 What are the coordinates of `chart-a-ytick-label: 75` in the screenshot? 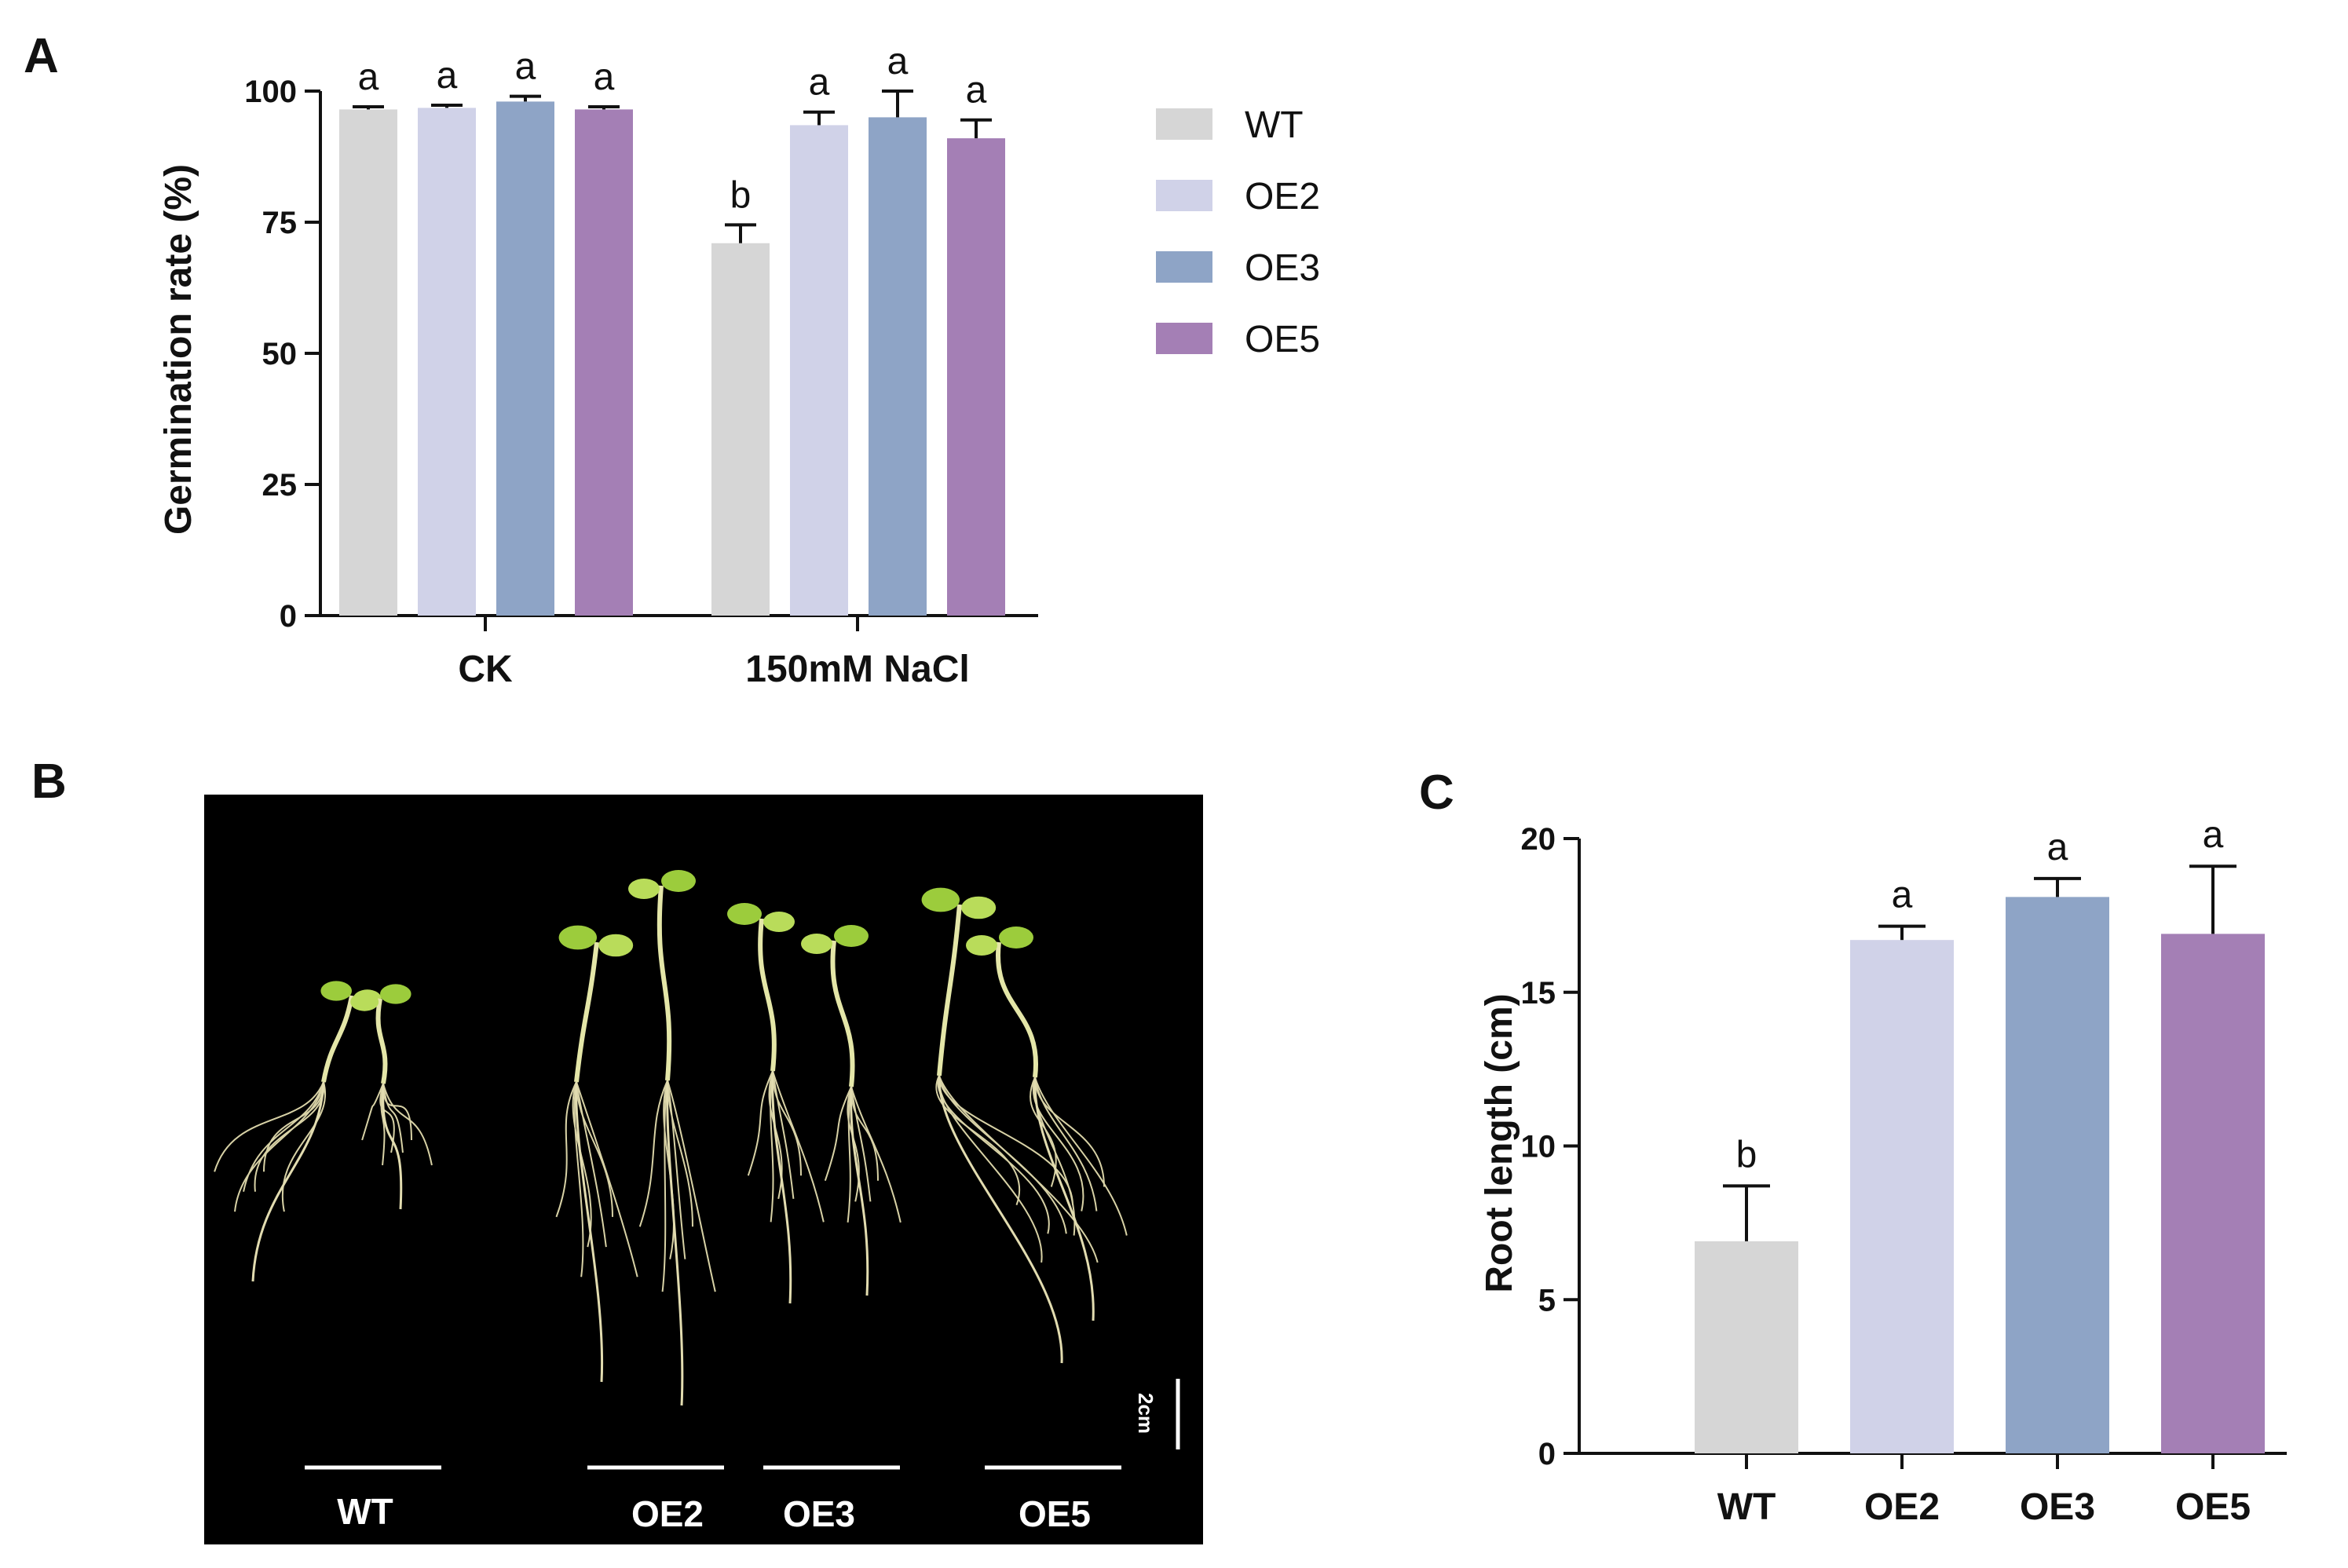 It's located at (280, 223).